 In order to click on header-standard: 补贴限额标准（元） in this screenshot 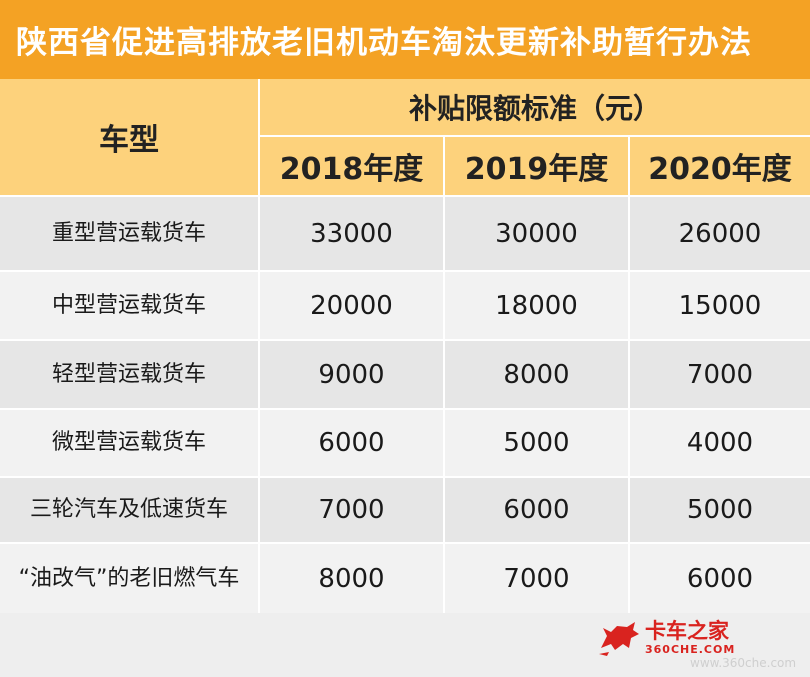, I will do `click(534, 108)`.